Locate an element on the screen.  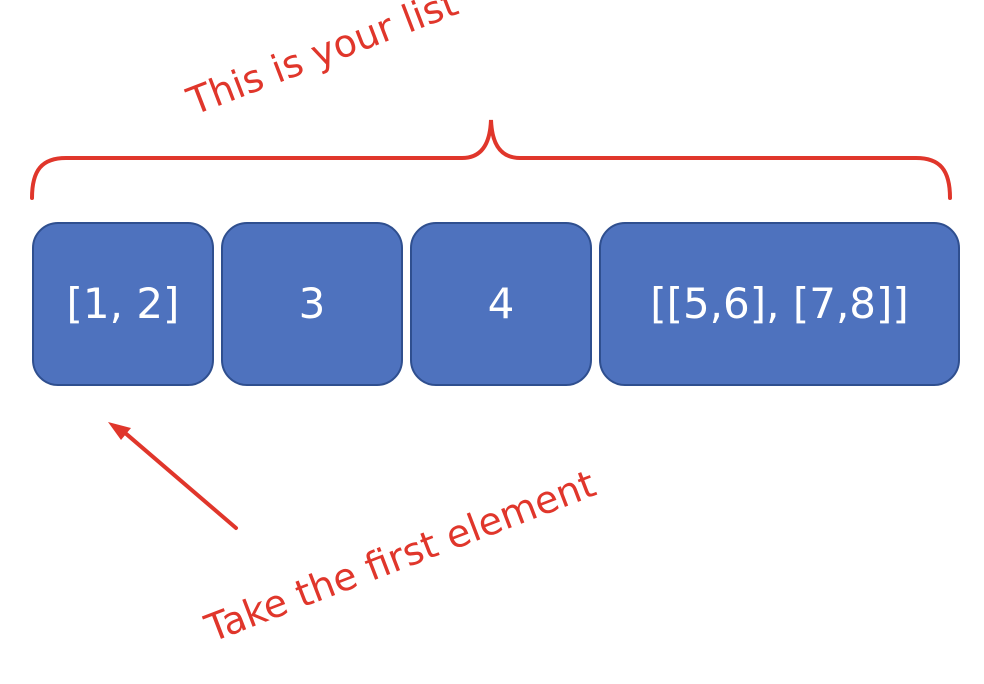
pointer-arrow-shaft is located at coordinates (180, 480).